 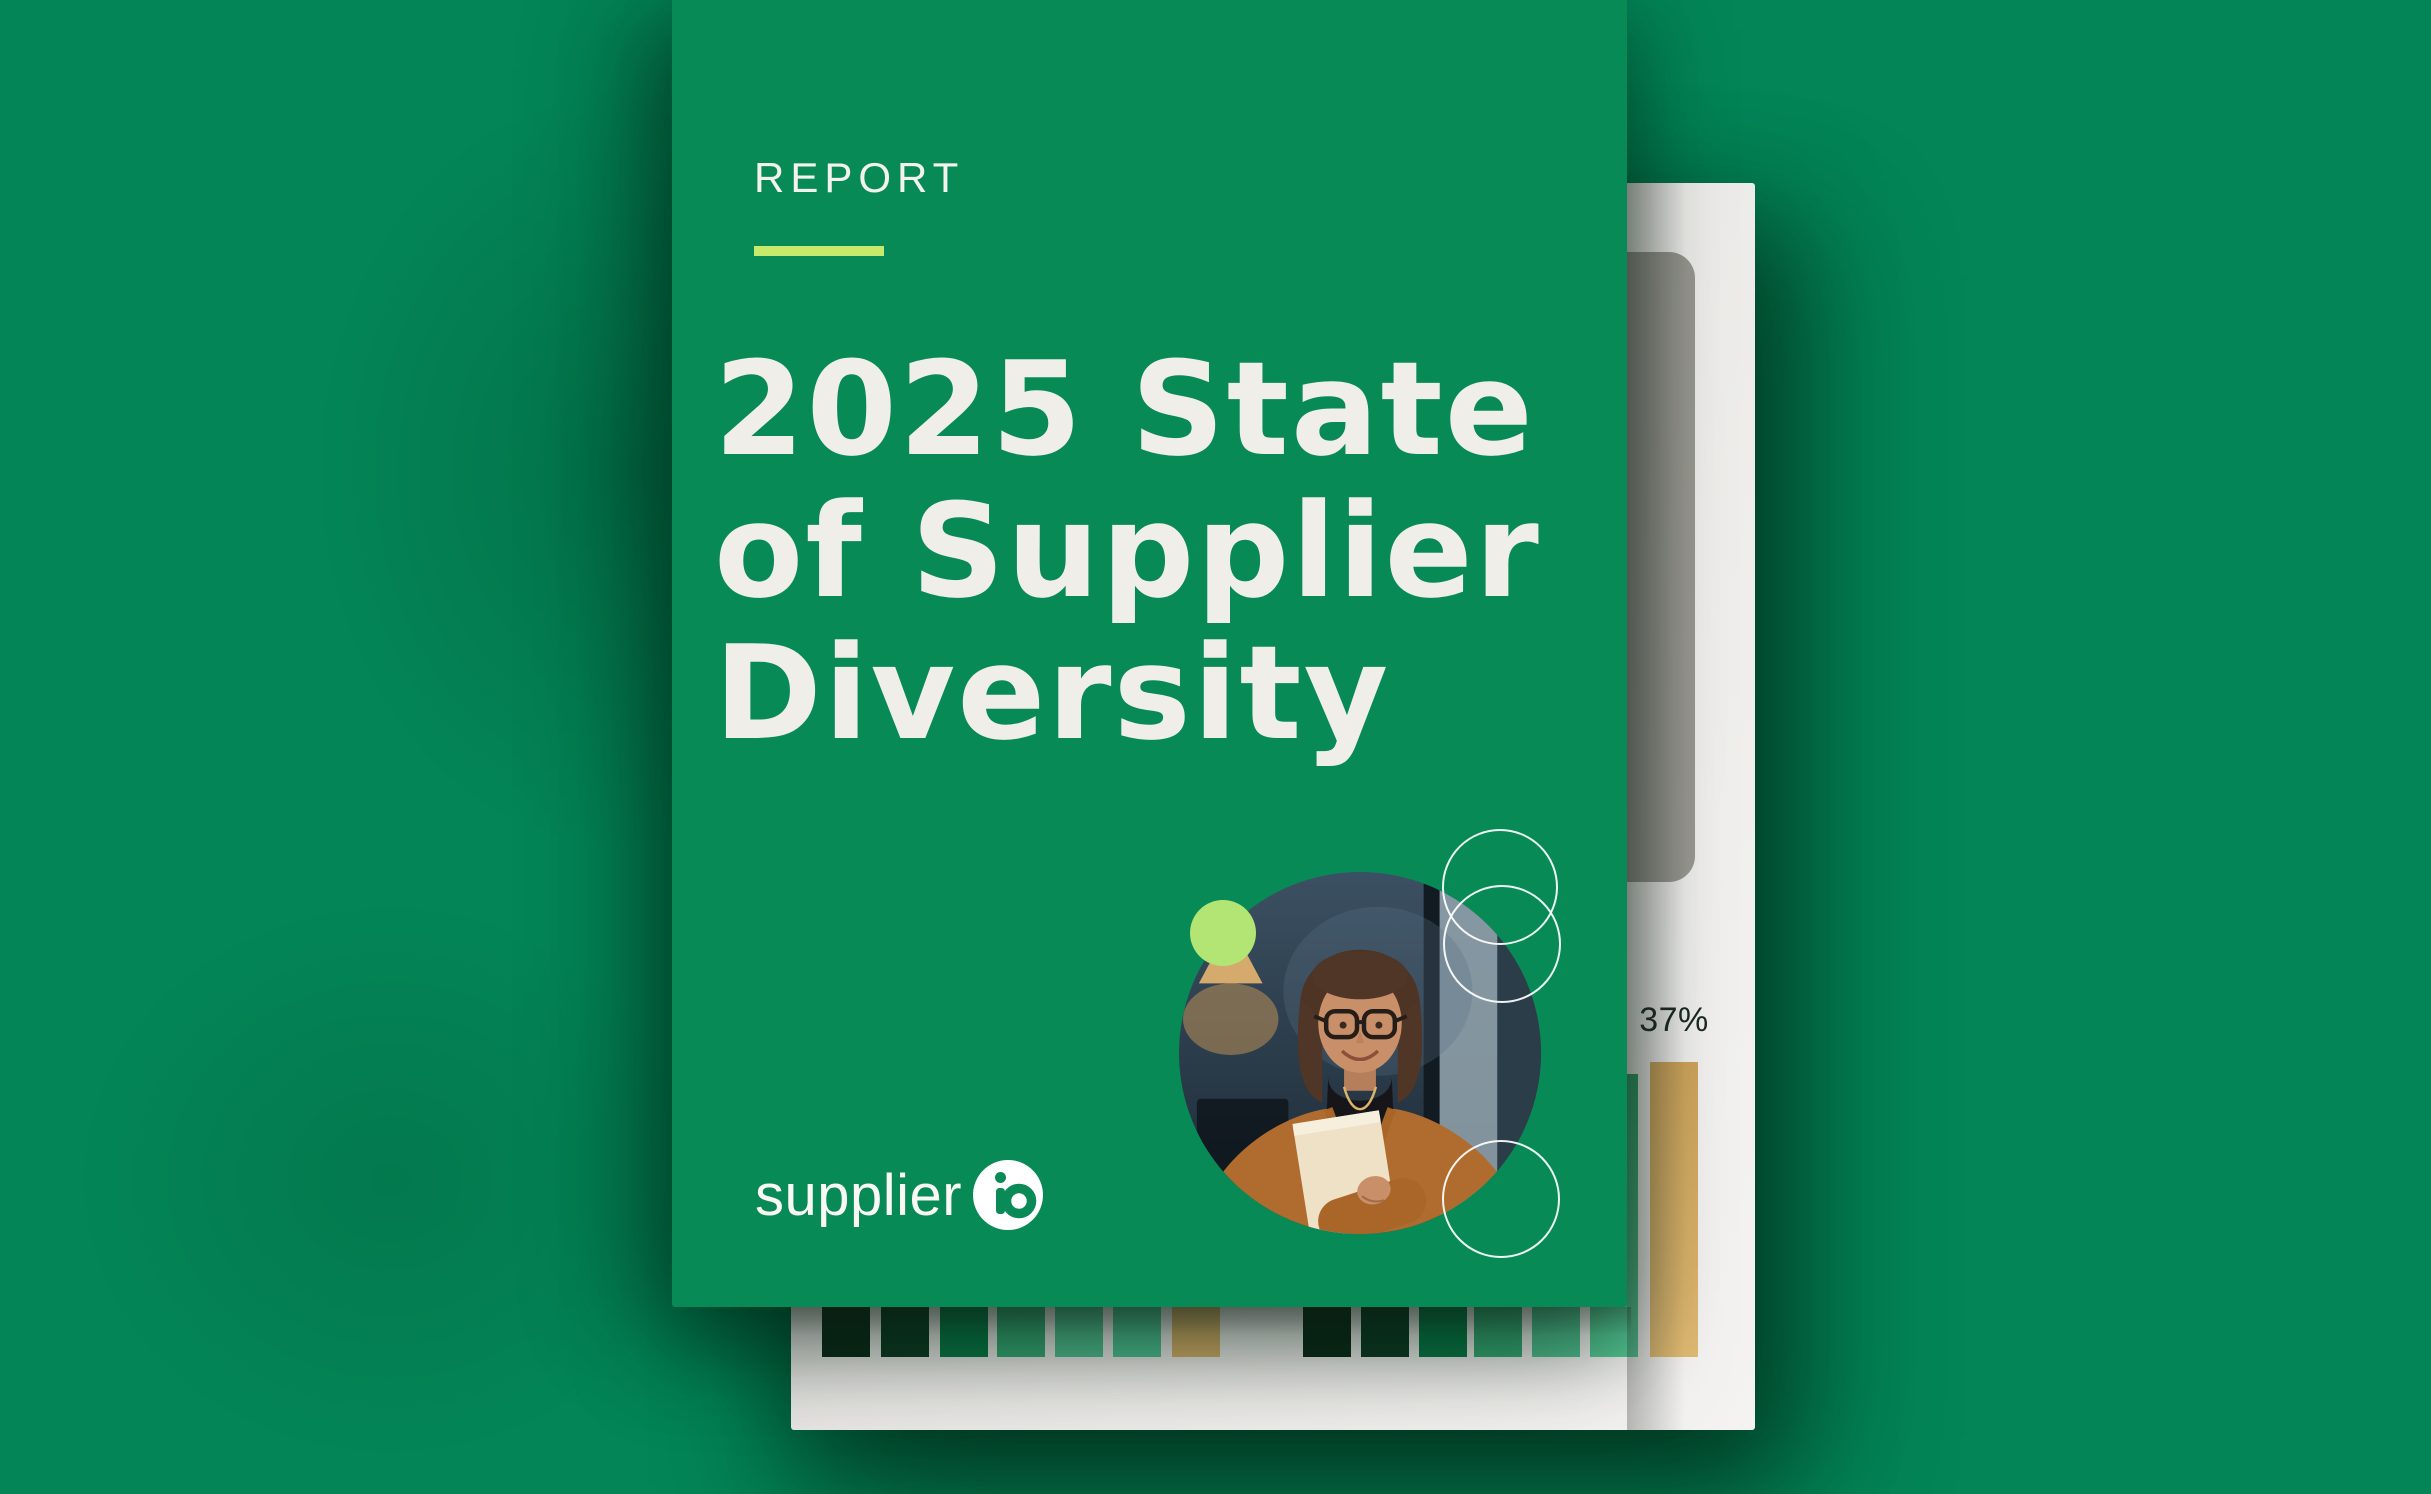 I want to click on logo-wordmark: supplier, so click(x=859, y=1195).